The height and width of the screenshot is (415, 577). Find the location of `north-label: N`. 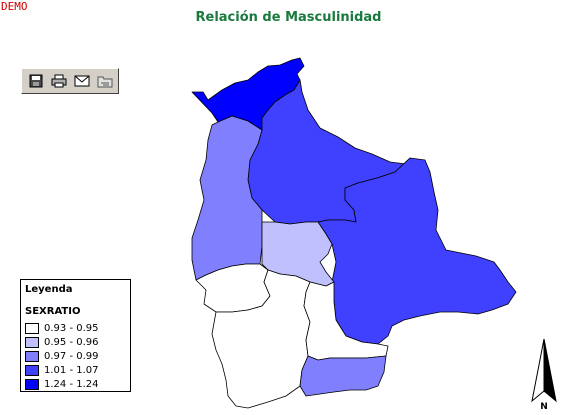

north-label: N is located at coordinates (544, 406).